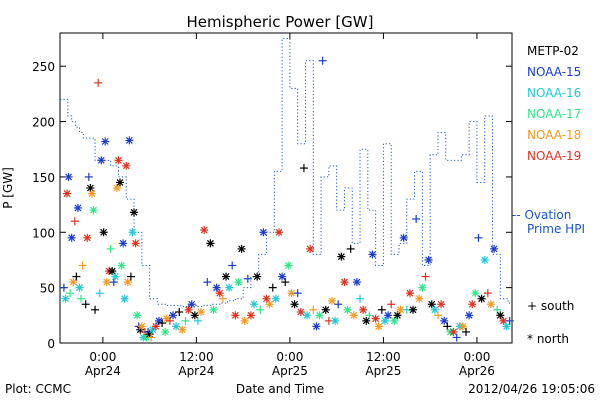  I want to click on x-tick-label: Apr26, so click(477, 371).